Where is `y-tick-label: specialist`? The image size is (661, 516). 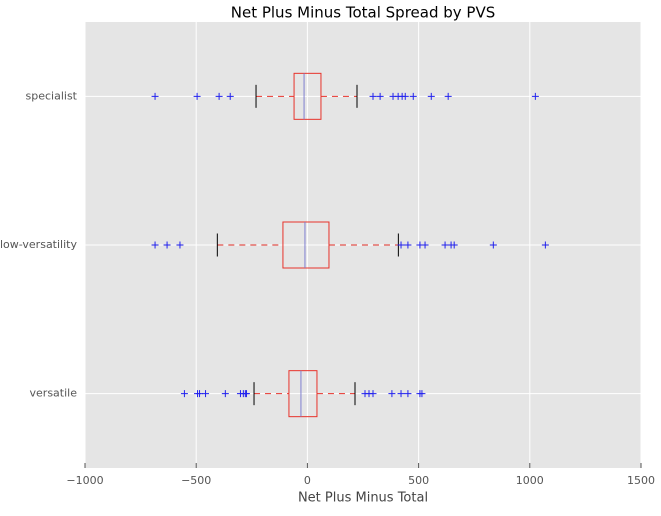
y-tick-label: specialist is located at coordinates (52, 95).